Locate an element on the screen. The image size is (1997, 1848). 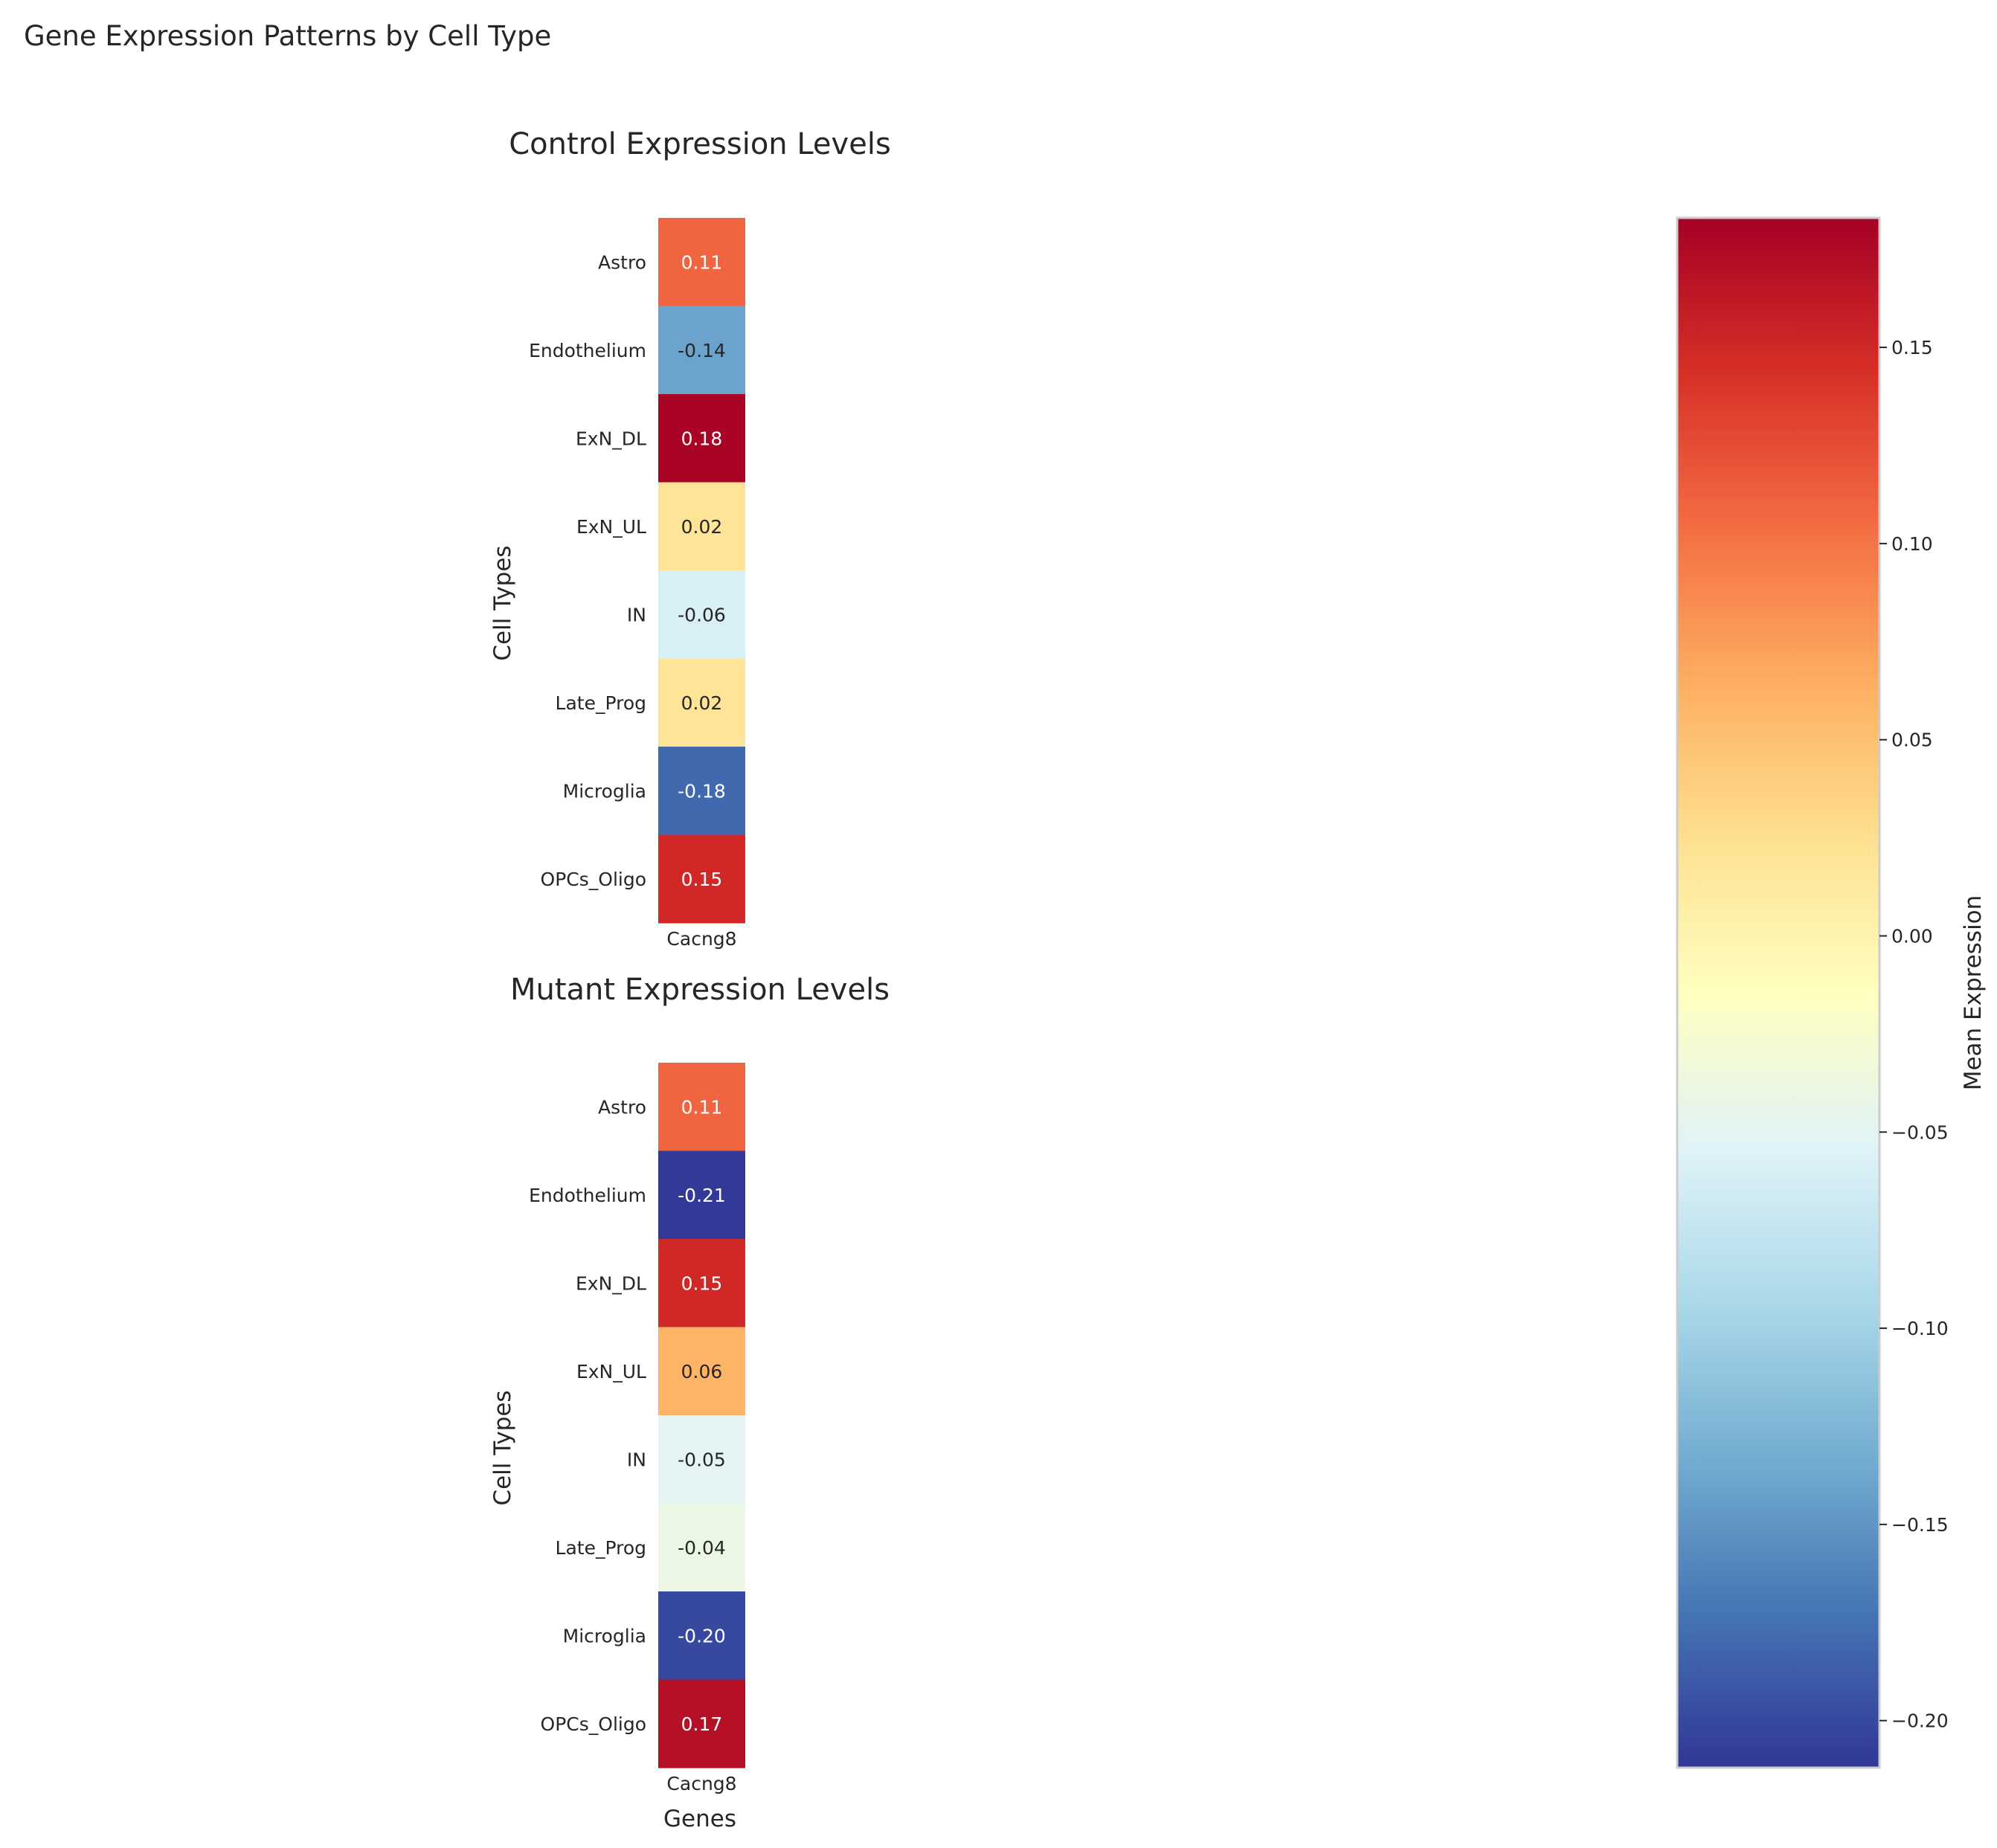
control-cell-exn-ul is located at coordinates (701, 526).